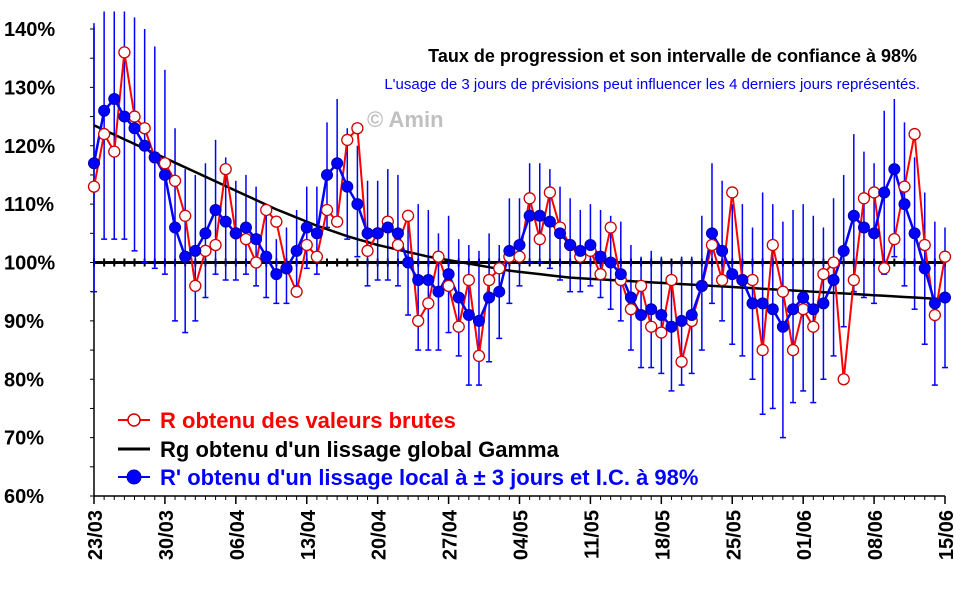 The height and width of the screenshot is (604, 970). Describe the element at coordinates (96, 535) in the screenshot. I see `x-tick-label: 23/03` at that location.